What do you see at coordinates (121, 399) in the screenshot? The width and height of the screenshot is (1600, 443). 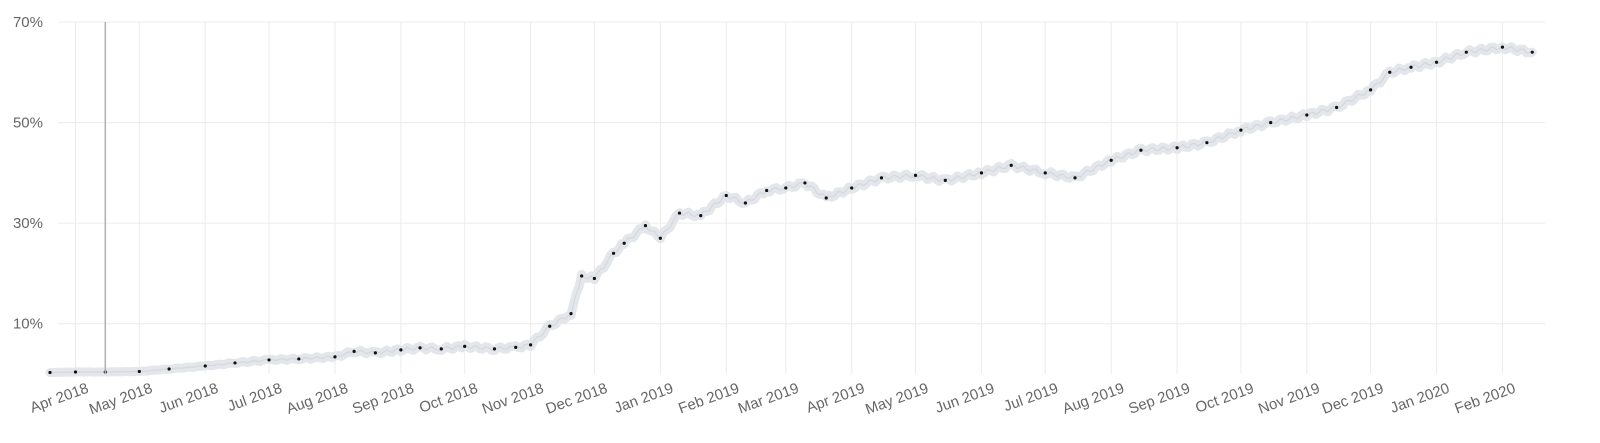 I see `x-tick-label: May 2018` at bounding box center [121, 399].